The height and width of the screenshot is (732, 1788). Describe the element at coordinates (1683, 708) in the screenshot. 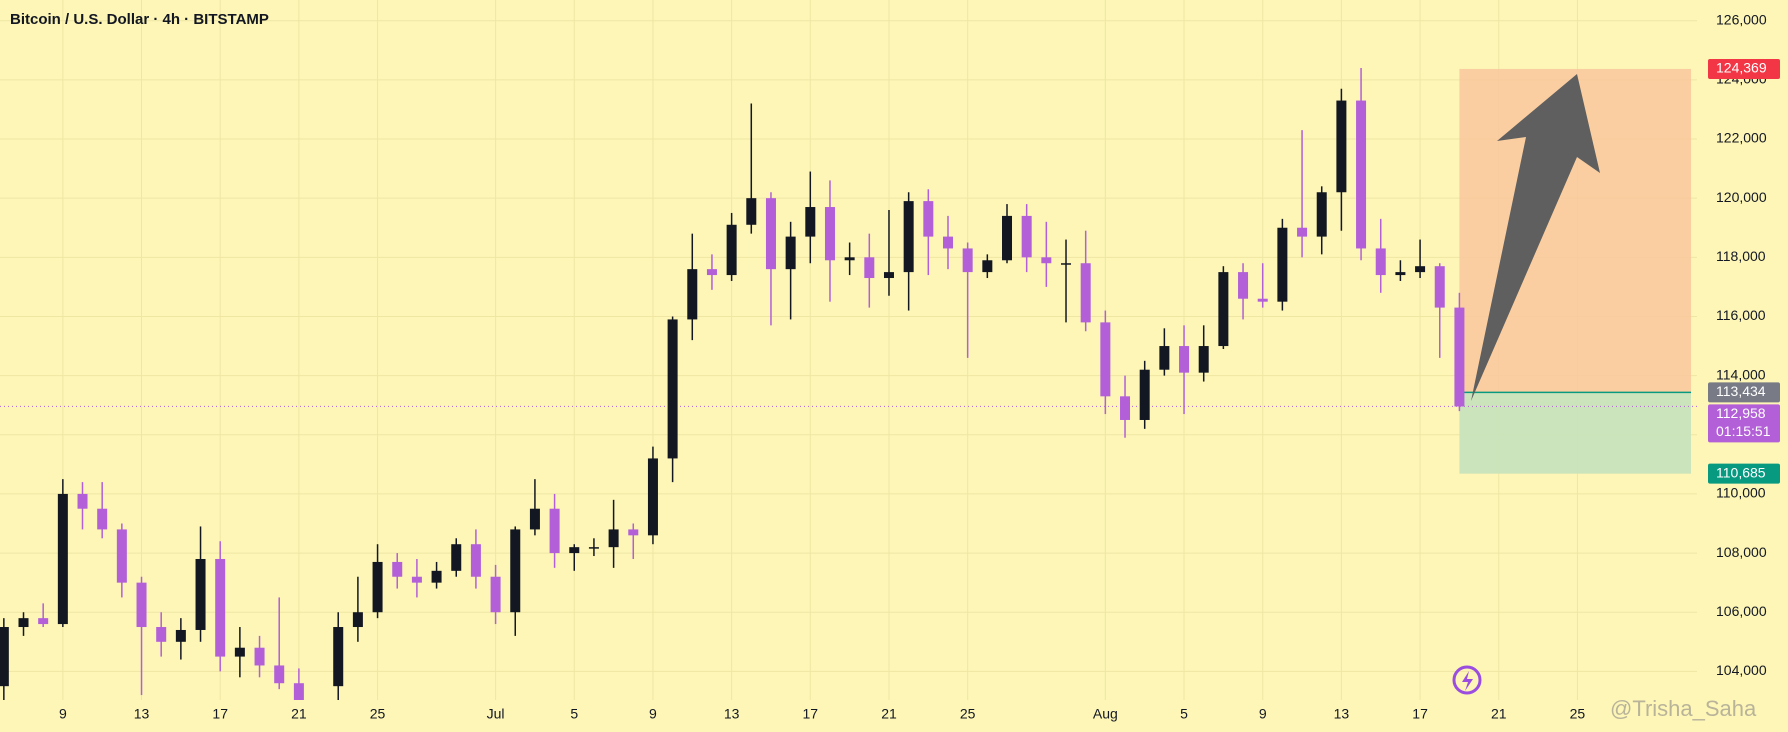

I see `watermark: @Trisha_Saha` at that location.